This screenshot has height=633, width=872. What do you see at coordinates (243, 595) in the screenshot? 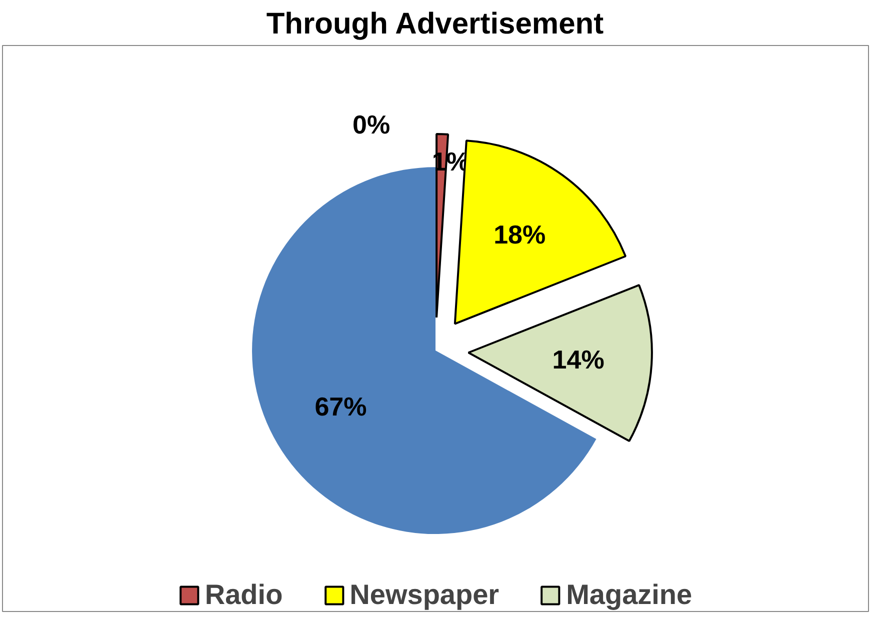
I see `legend-label: Radio` at bounding box center [243, 595].